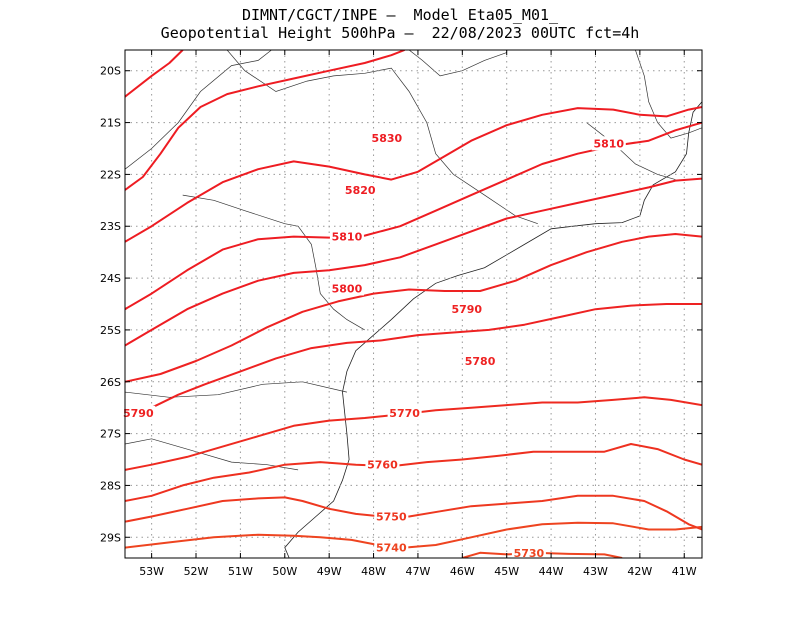  Describe the element at coordinates (240, 571) in the screenshot. I see `lon-tick-label: 51W` at that location.